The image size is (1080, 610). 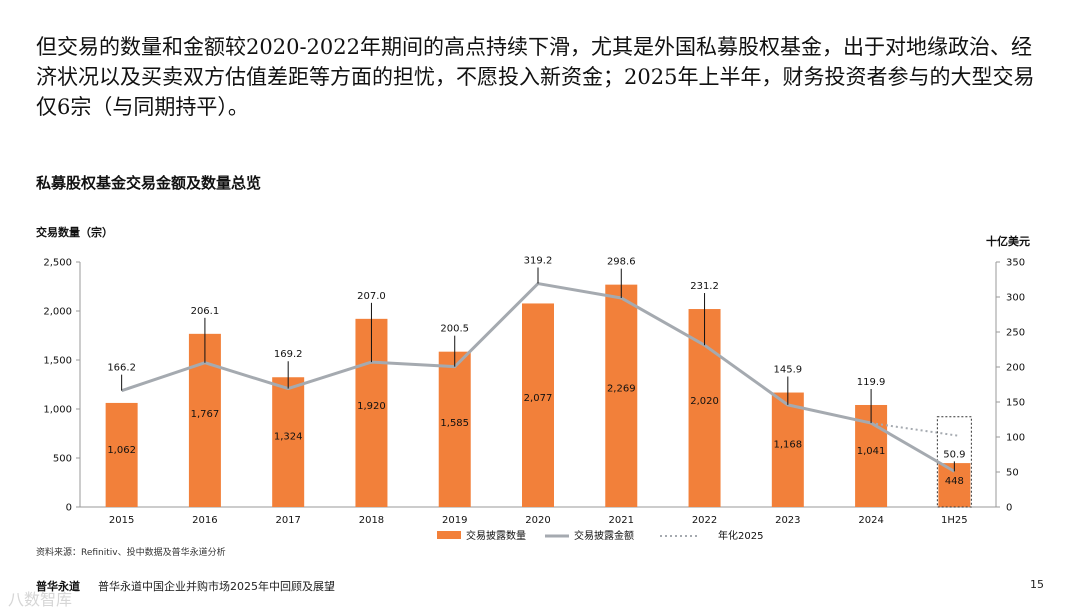 I want to click on line-value-label: 50.9, so click(x=954, y=454).